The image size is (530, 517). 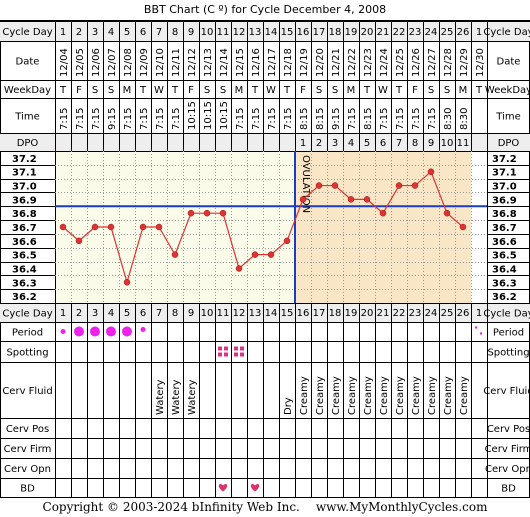 What do you see at coordinates (271, 90) in the screenshot?
I see `weekday-label: W` at bounding box center [271, 90].